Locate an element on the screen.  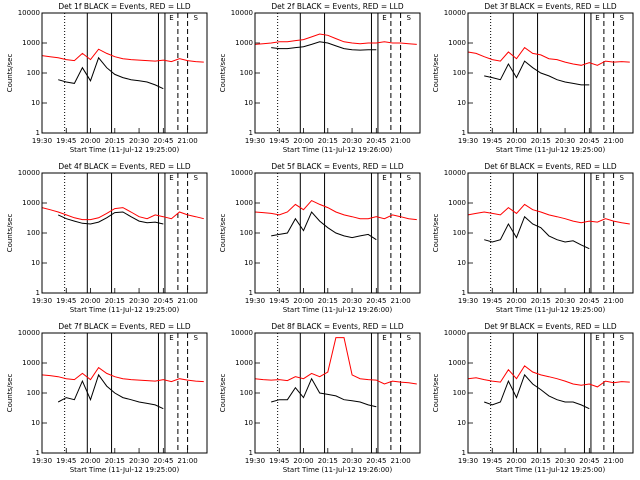
chart-title: Det 3f BLACK = Events, RED = LLD is located at coordinates (550, 6).